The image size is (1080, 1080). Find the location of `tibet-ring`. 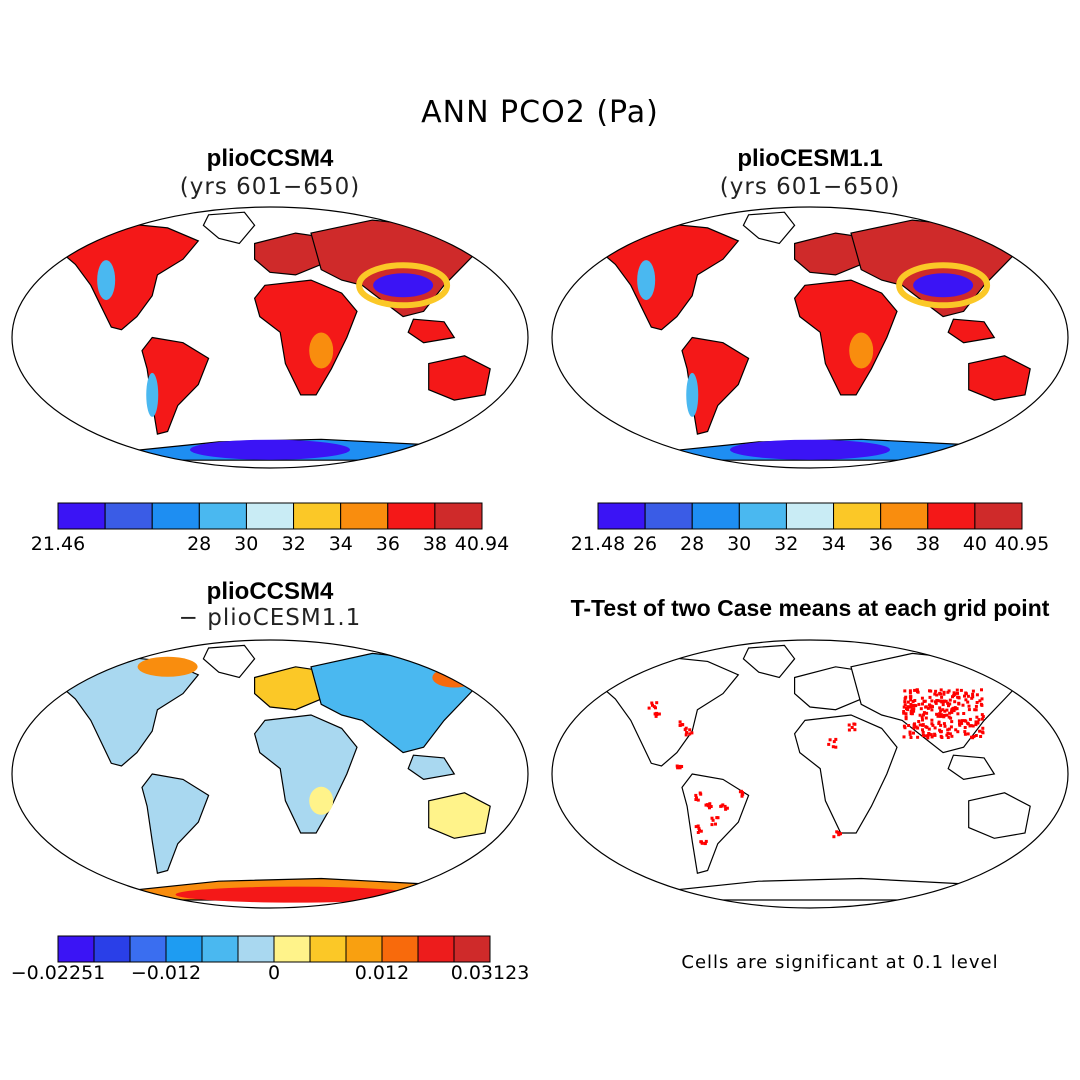

tibet-ring is located at coordinates (943, 285).